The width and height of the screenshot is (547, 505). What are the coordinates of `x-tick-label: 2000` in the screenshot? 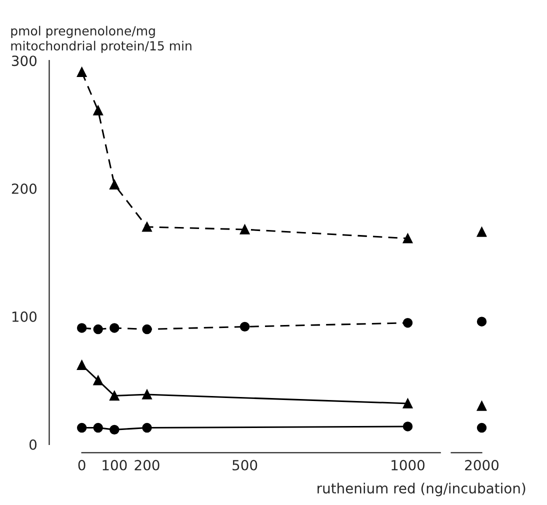 It's located at (481, 465).